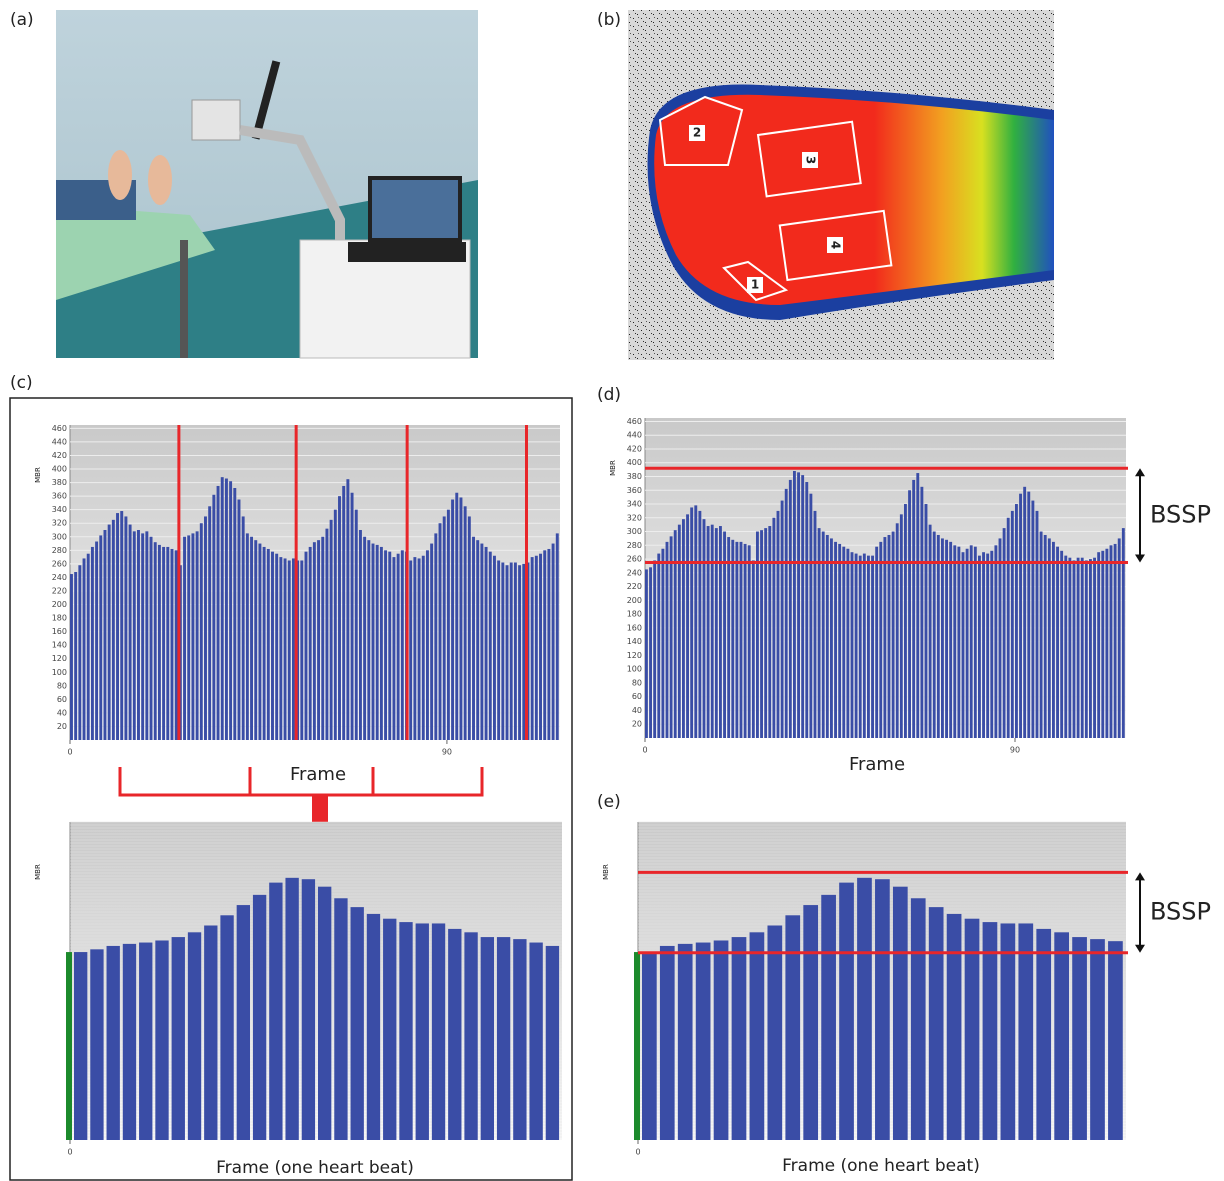  What do you see at coordinates (59, 496) in the screenshot?
I see `y-tick-label: 360` at bounding box center [59, 496].